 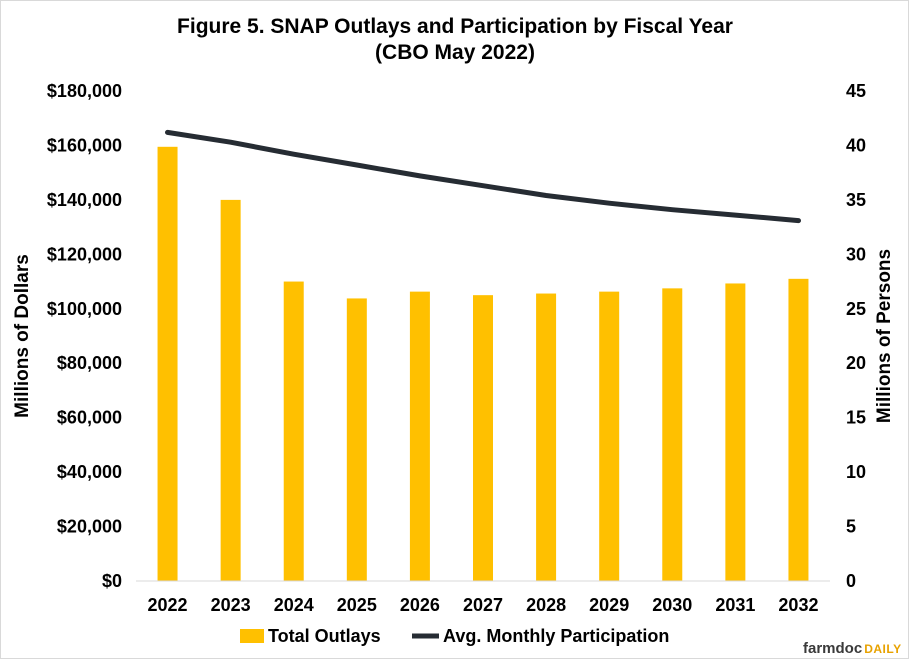 What do you see at coordinates (851, 527) in the screenshot?
I see `right-tick-label: 5` at bounding box center [851, 527].